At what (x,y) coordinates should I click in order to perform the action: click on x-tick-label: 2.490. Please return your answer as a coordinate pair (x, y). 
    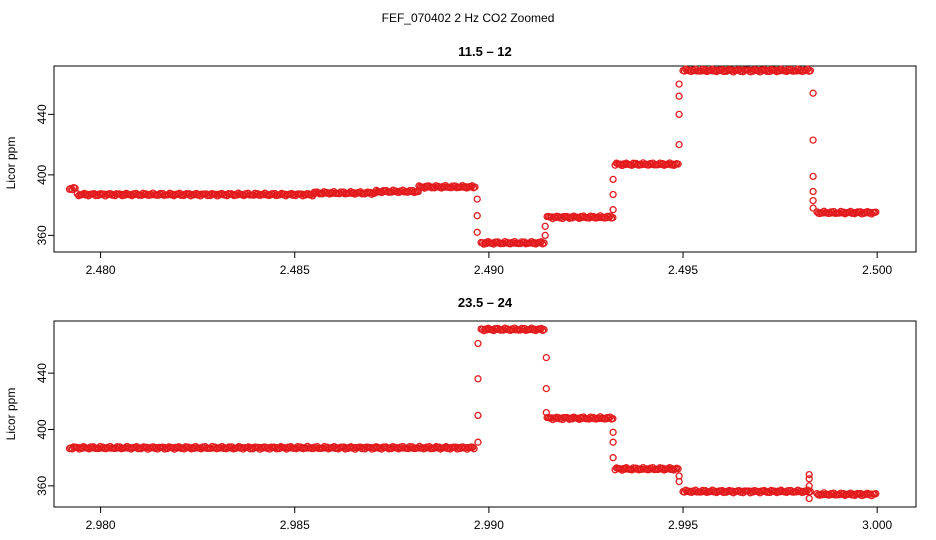
    Looking at the image, I should click on (489, 270).